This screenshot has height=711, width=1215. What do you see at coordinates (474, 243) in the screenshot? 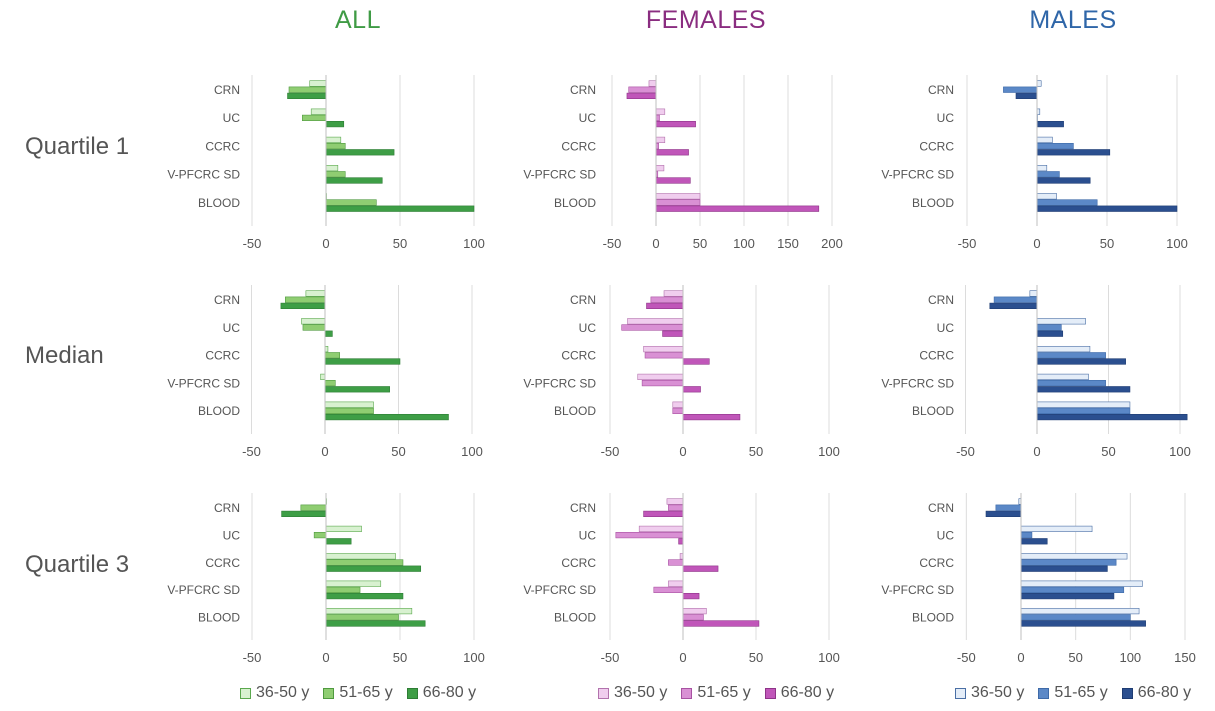
I see `tick-label-all-quartile-1: 100` at bounding box center [474, 243].